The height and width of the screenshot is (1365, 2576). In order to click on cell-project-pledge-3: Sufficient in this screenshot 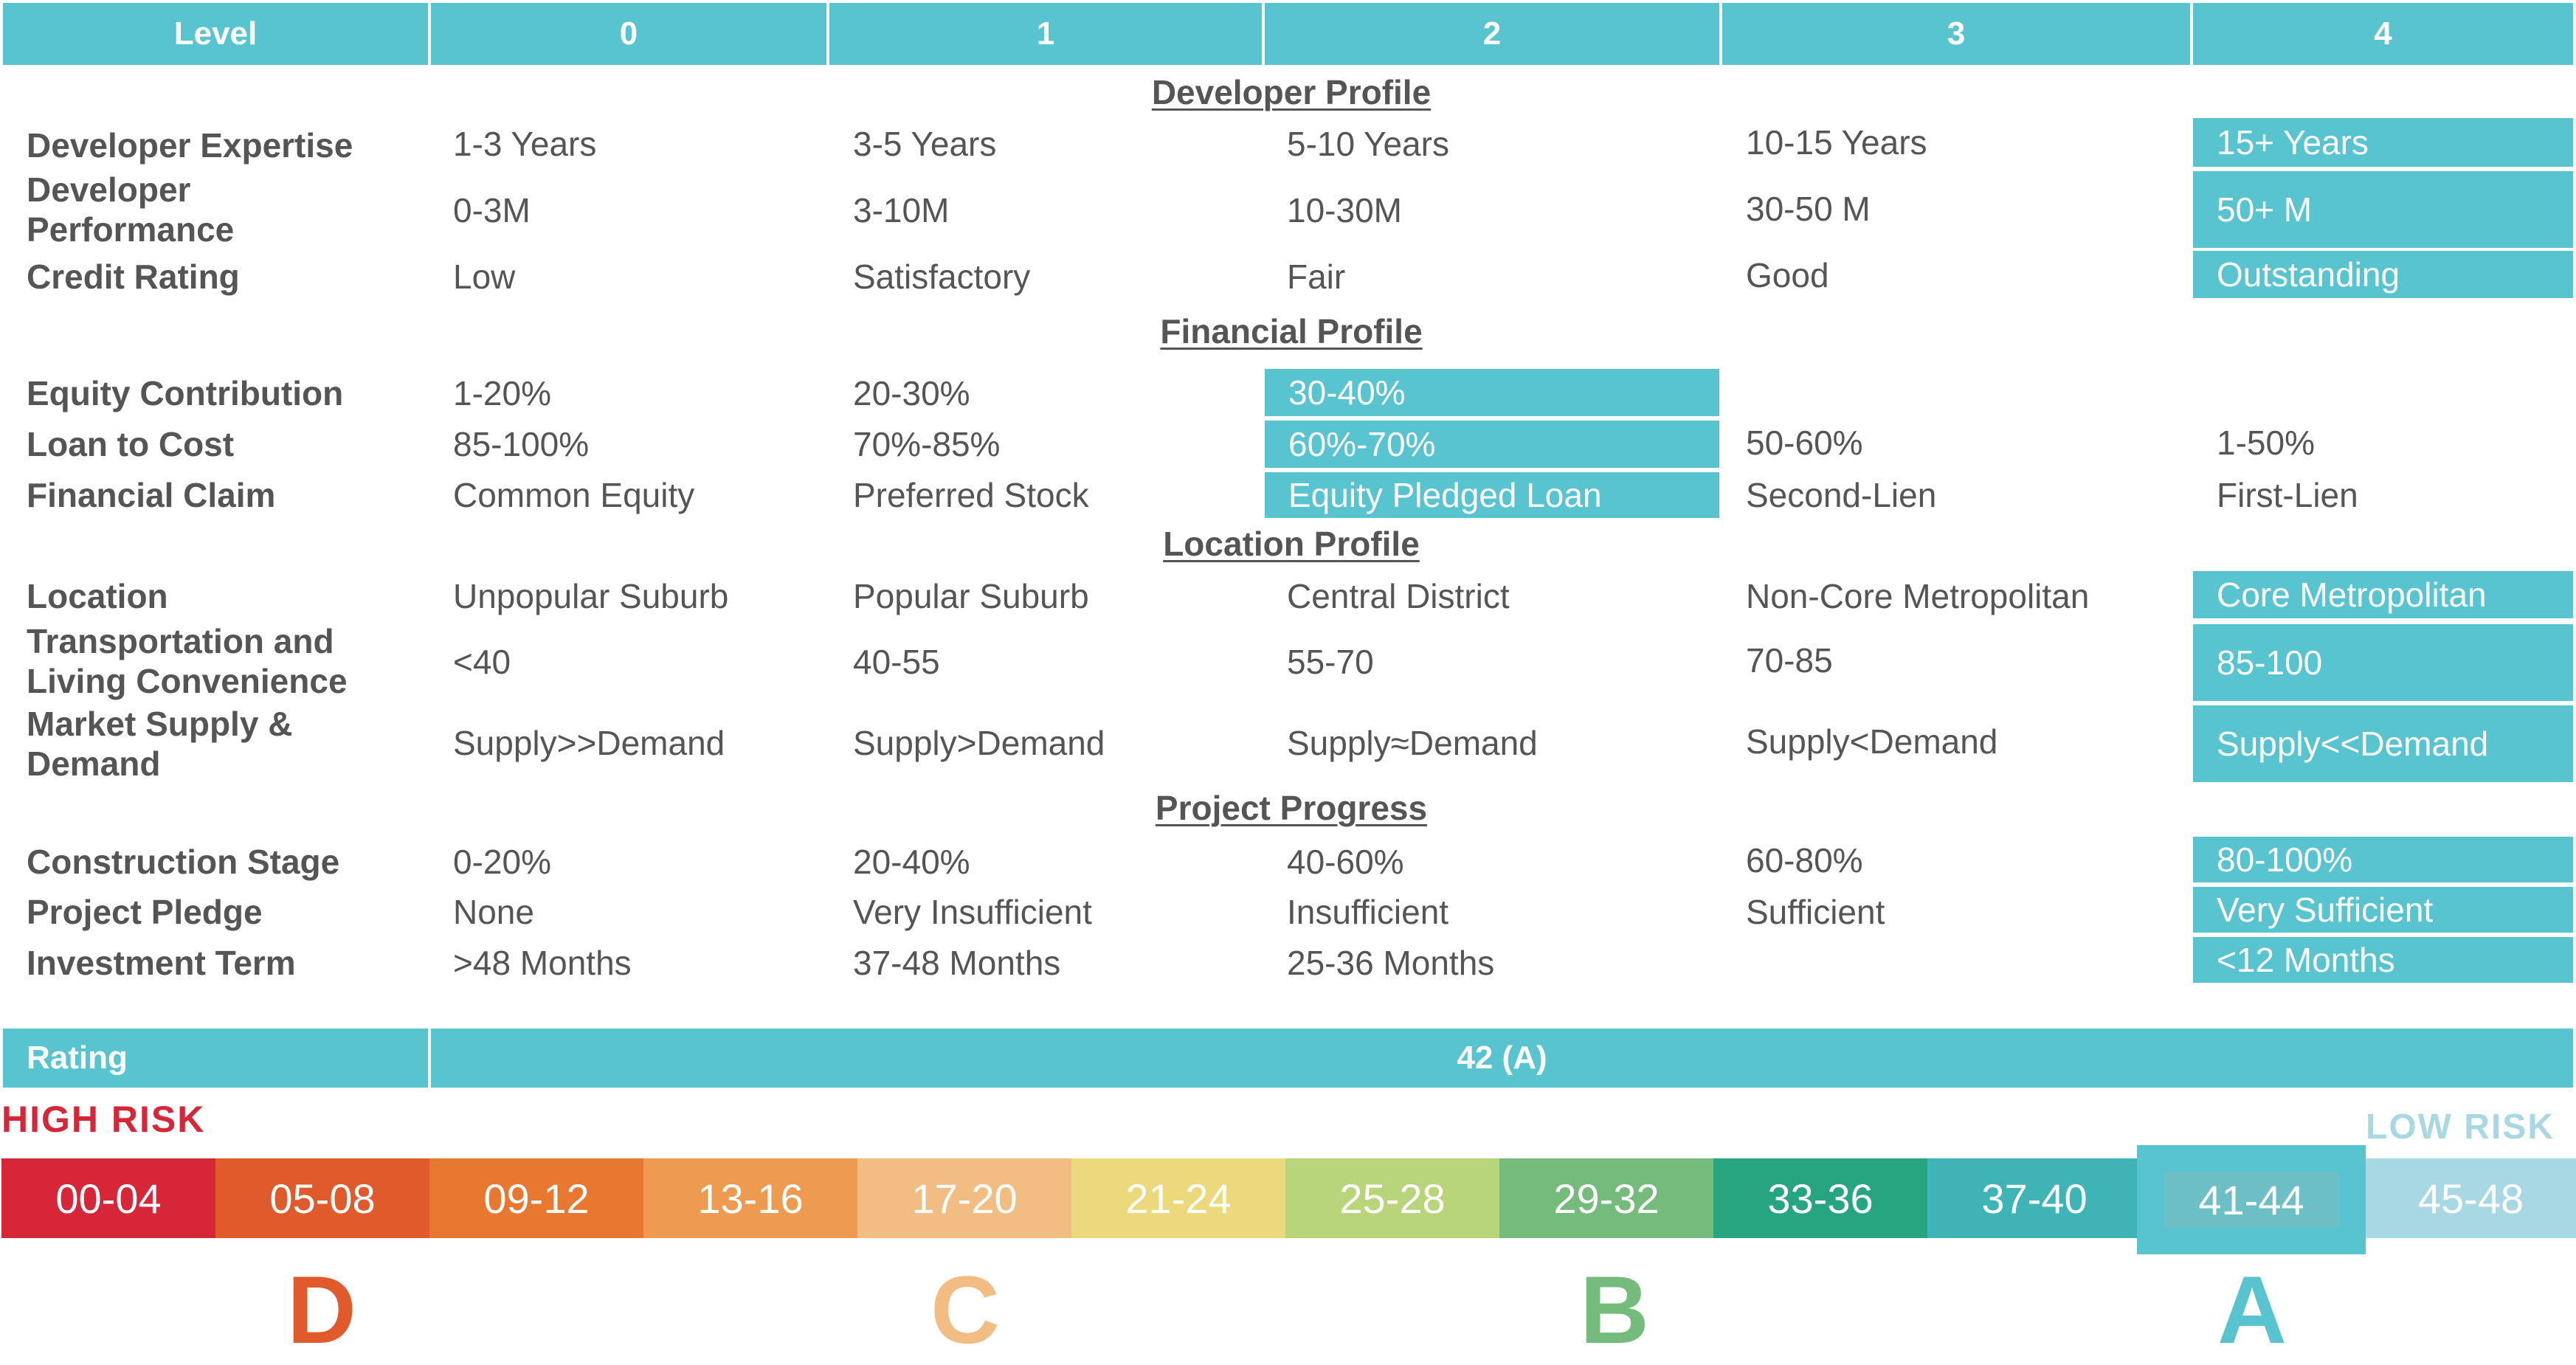, I will do `click(1815, 912)`.